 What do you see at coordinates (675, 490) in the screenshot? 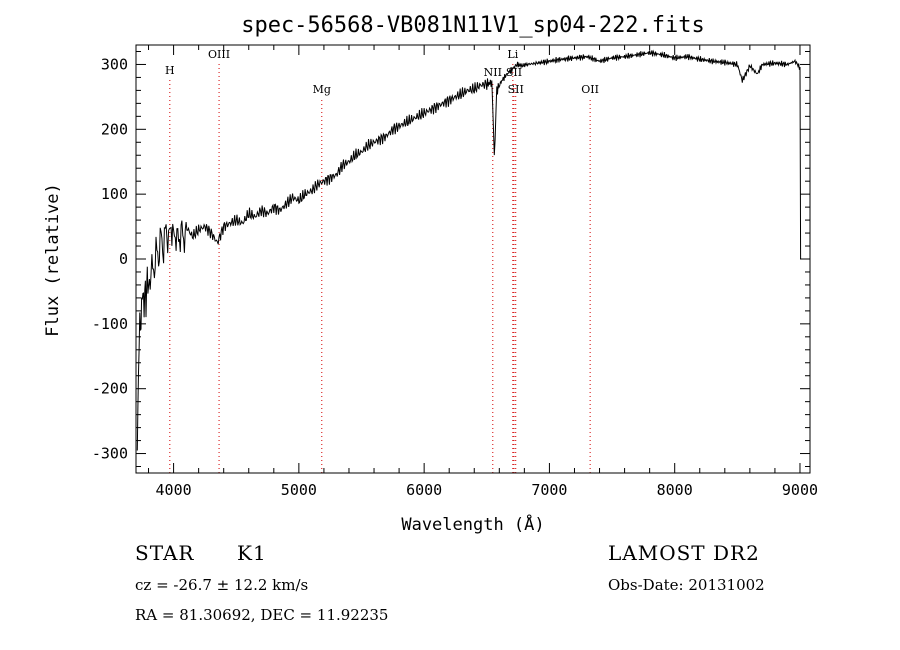
I see `x-tick-label: 8000` at bounding box center [675, 490].